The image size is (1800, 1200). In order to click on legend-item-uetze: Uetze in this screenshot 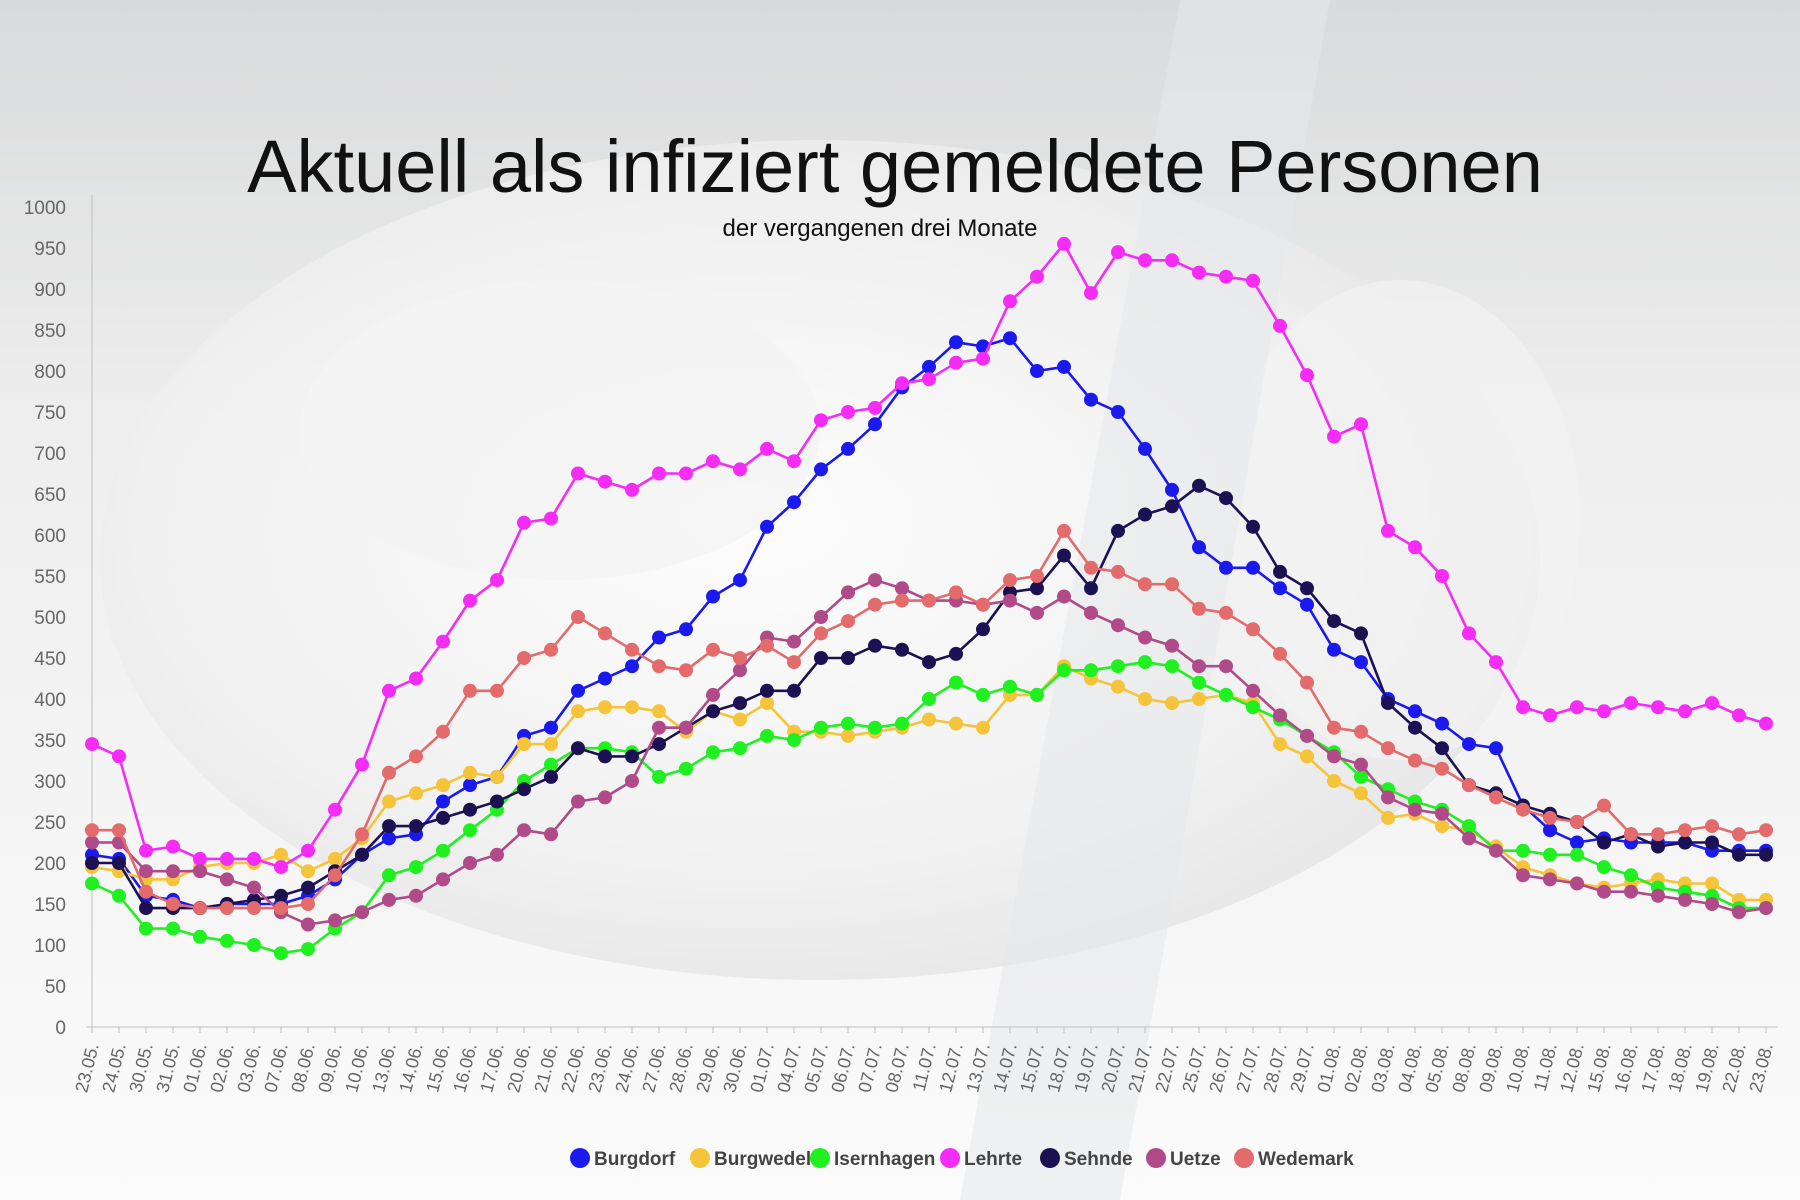, I will do `click(1183, 1159)`.